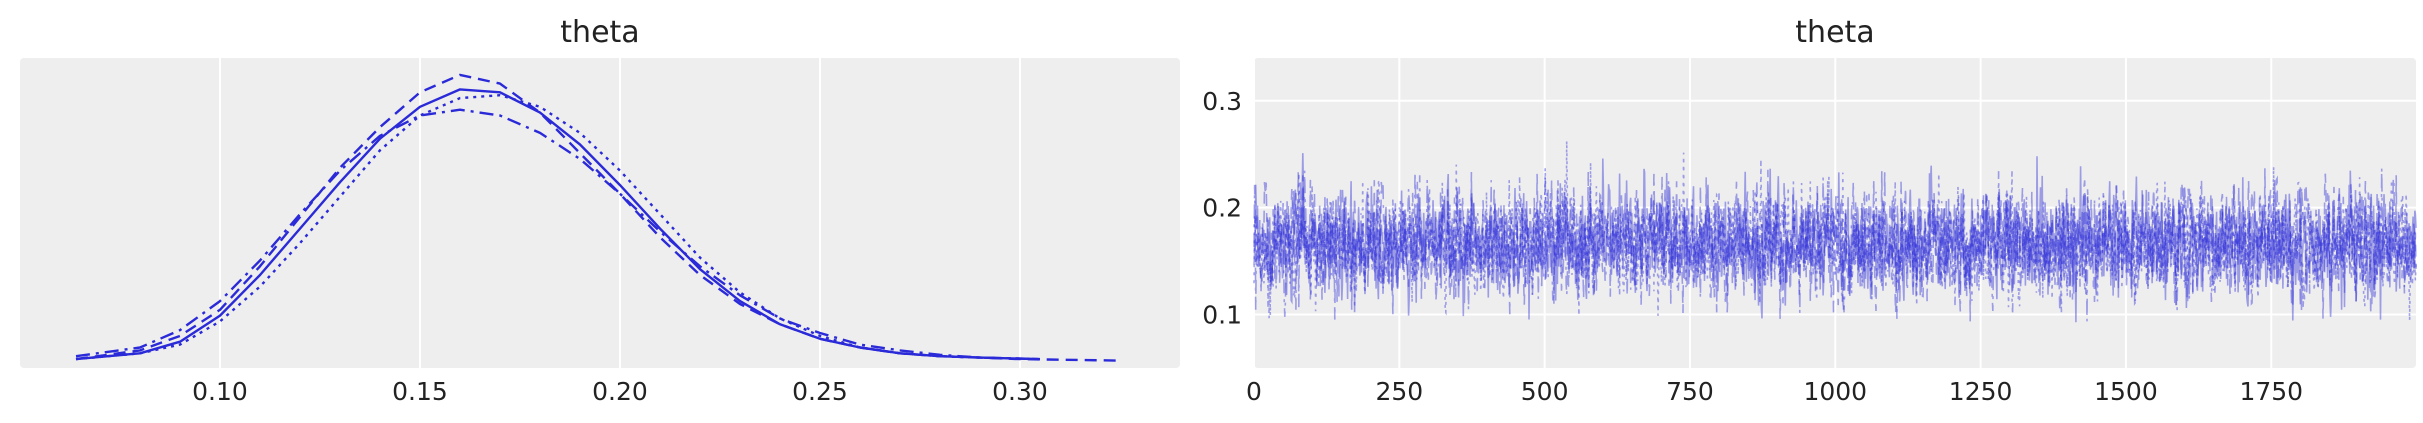  Describe the element at coordinates (1774, 391) in the screenshot. I see `trace-x-tick-labels: 0 250 500 750 1000 1250 1500 1750` at that location.